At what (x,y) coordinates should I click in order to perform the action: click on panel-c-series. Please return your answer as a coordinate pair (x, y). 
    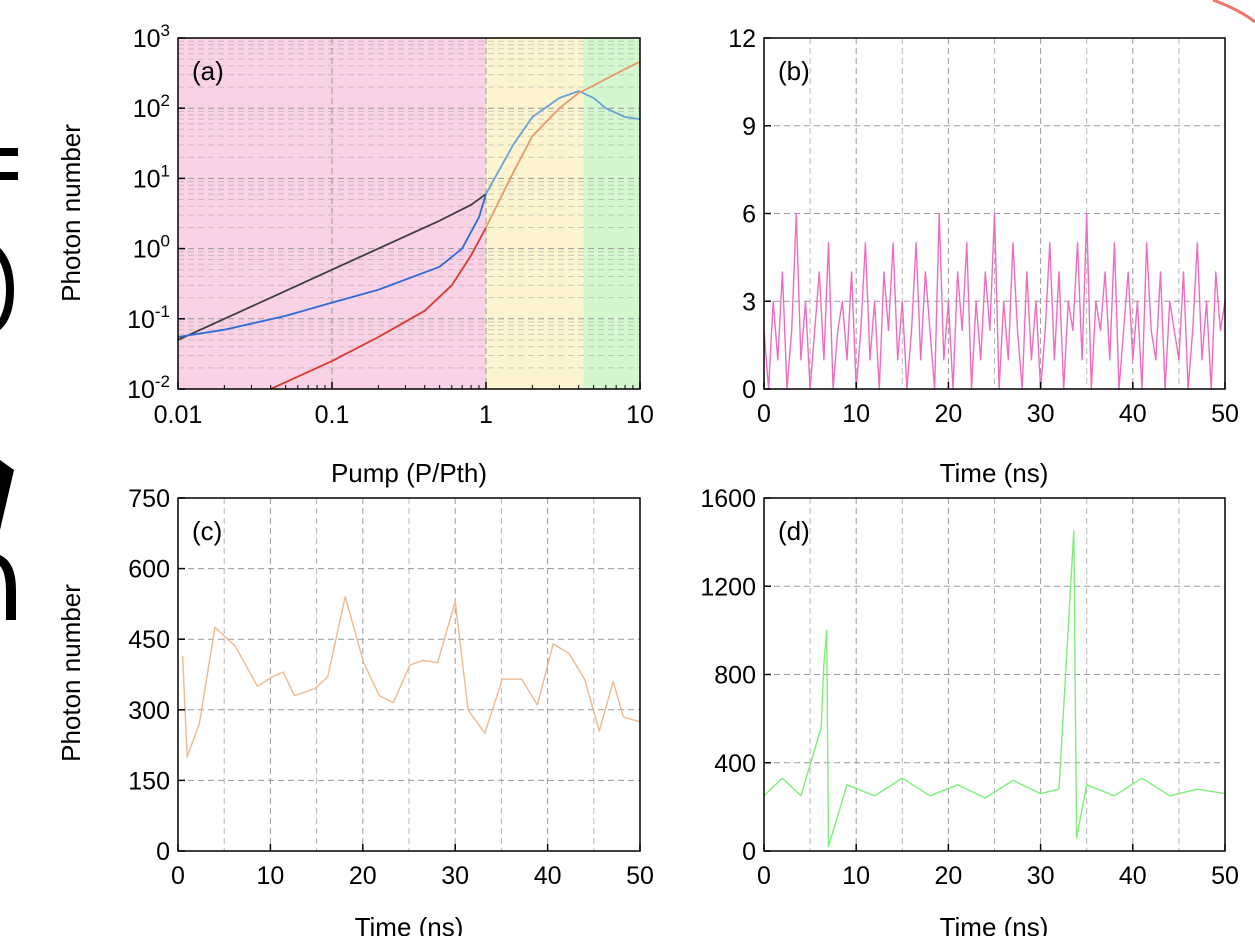
    Looking at the image, I should click on (410, 677).